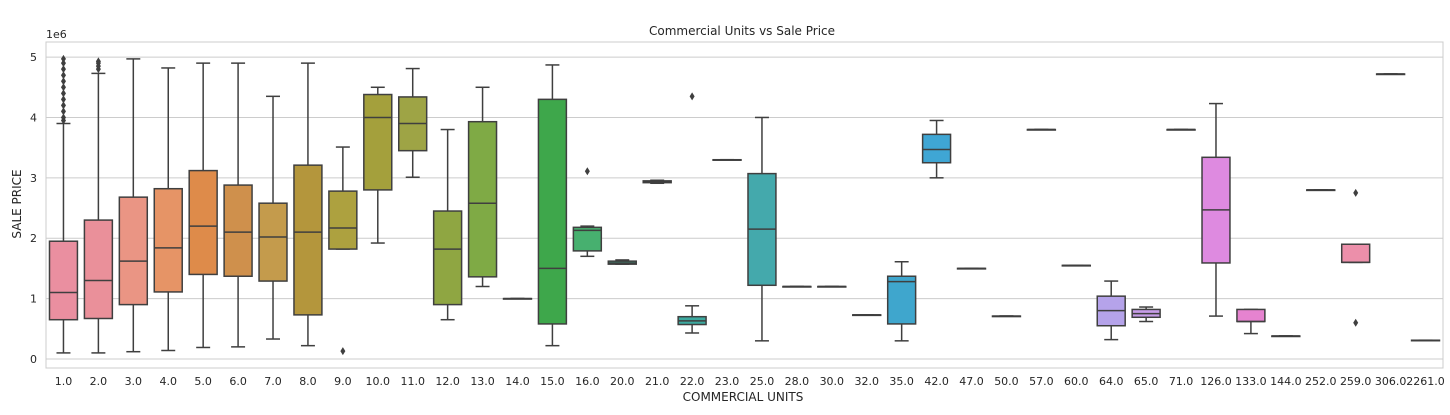 This screenshot has width=1450, height=415. Describe the element at coordinates (203, 381) in the screenshot. I see `x-tick-label: 5.0` at that location.